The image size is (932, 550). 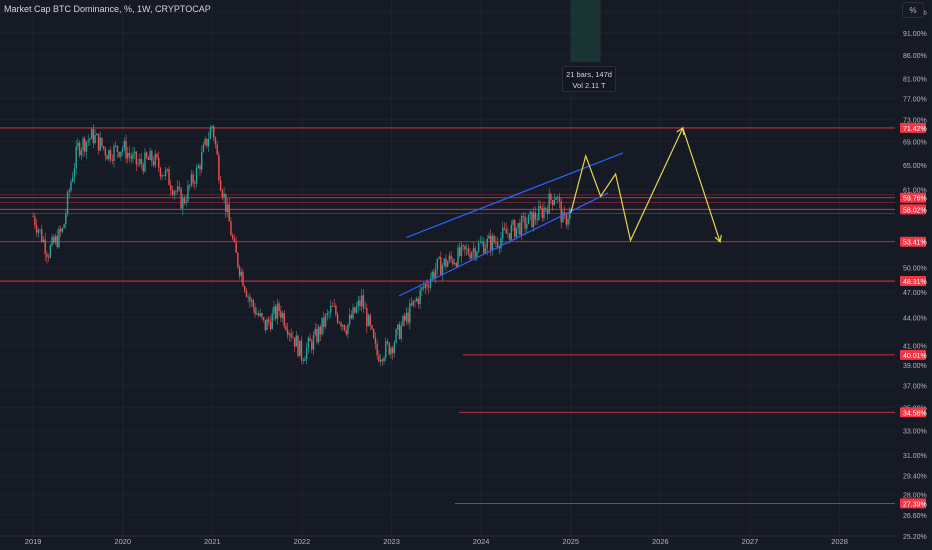 I want to click on projection-peak-arrow, so click(x=680, y=131).